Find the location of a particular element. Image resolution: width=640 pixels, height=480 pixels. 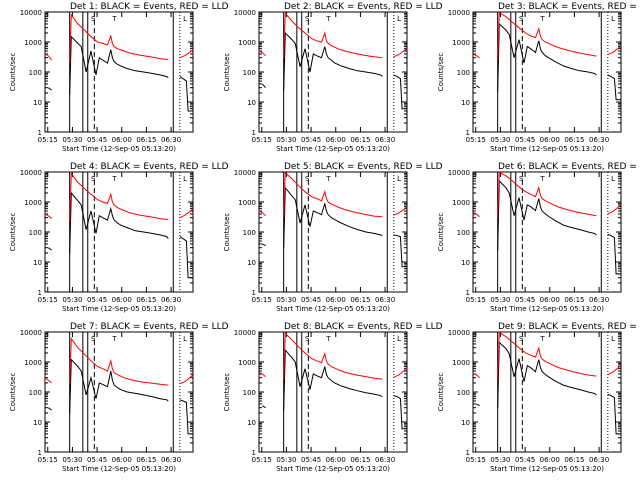

panel-title: Det 2: BLACK = Events, RED = LLD is located at coordinates (363, 7).